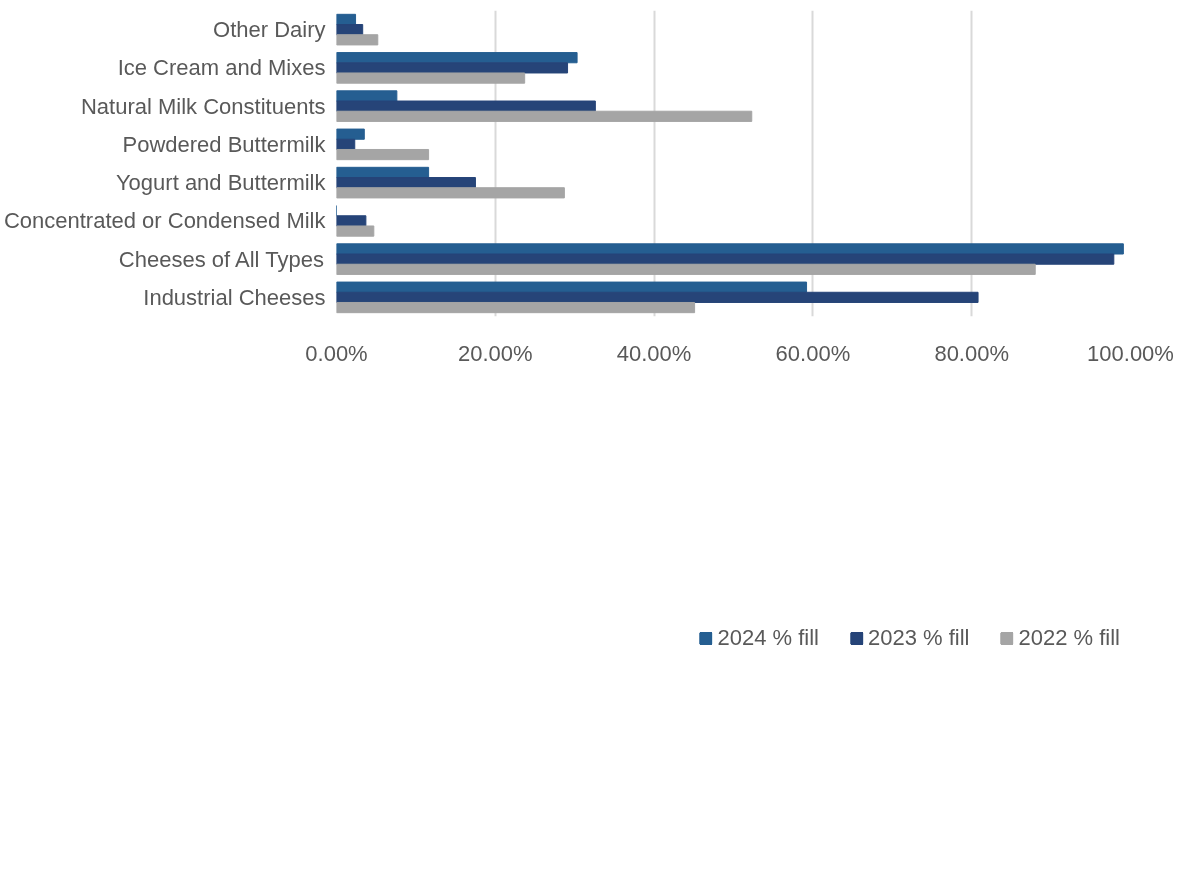 The width and height of the screenshot is (1203, 892). I want to click on legend-label: 2022 % fill, so click(1069, 638).